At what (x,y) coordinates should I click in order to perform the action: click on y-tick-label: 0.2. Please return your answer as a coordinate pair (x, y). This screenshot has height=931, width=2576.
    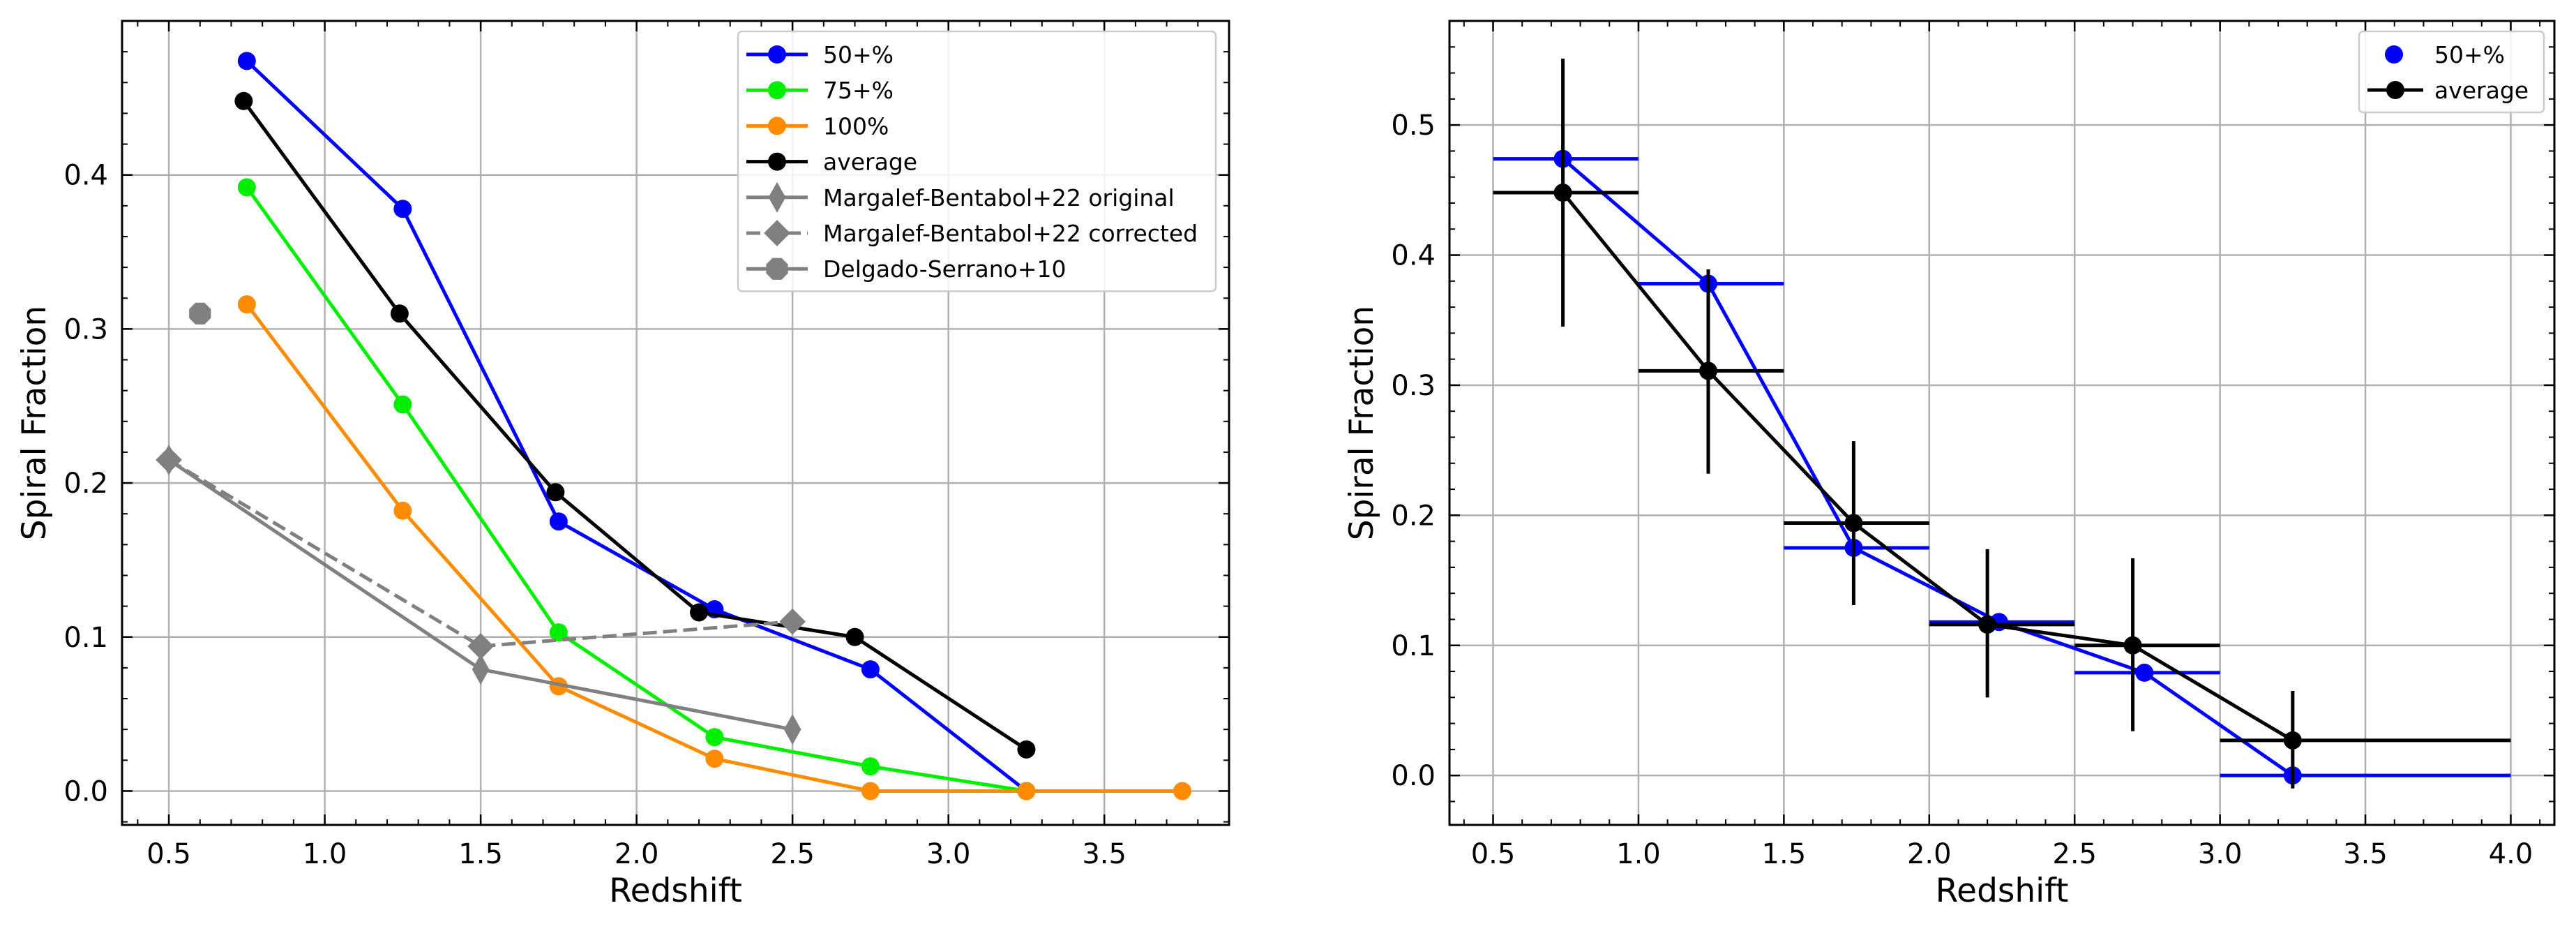
    Looking at the image, I should click on (85, 484).